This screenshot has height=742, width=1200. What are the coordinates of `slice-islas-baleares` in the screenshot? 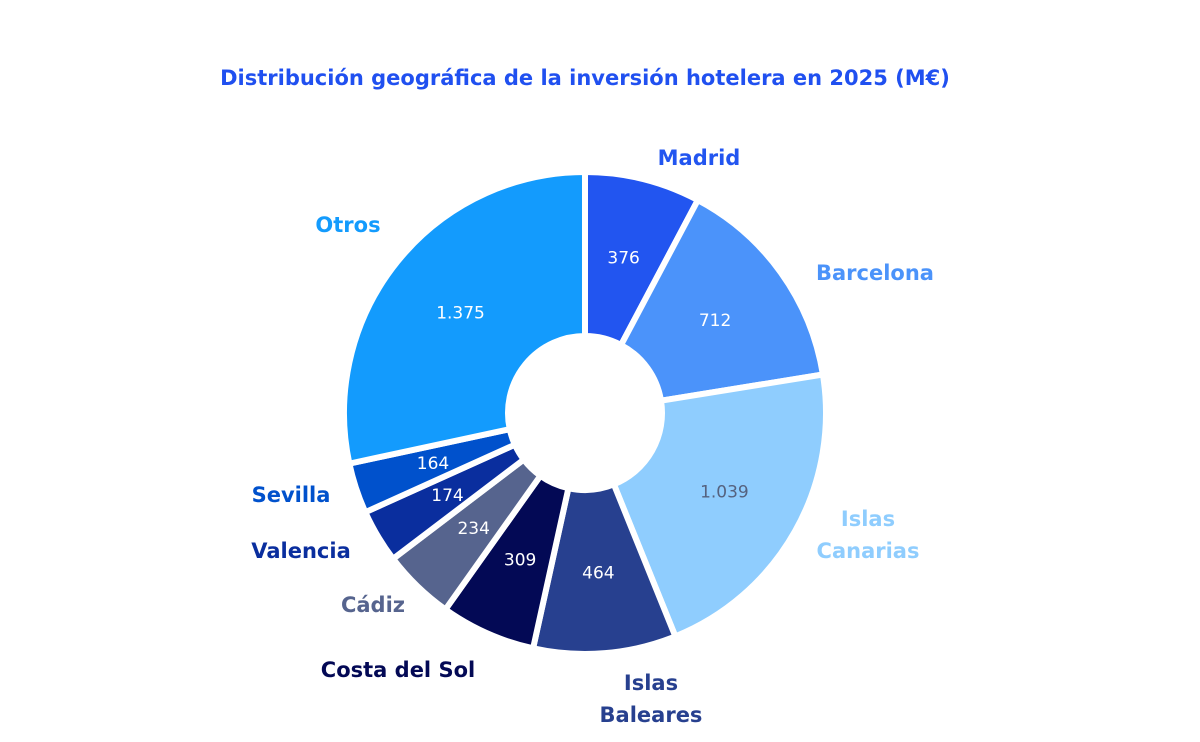 It's located at (604, 568).